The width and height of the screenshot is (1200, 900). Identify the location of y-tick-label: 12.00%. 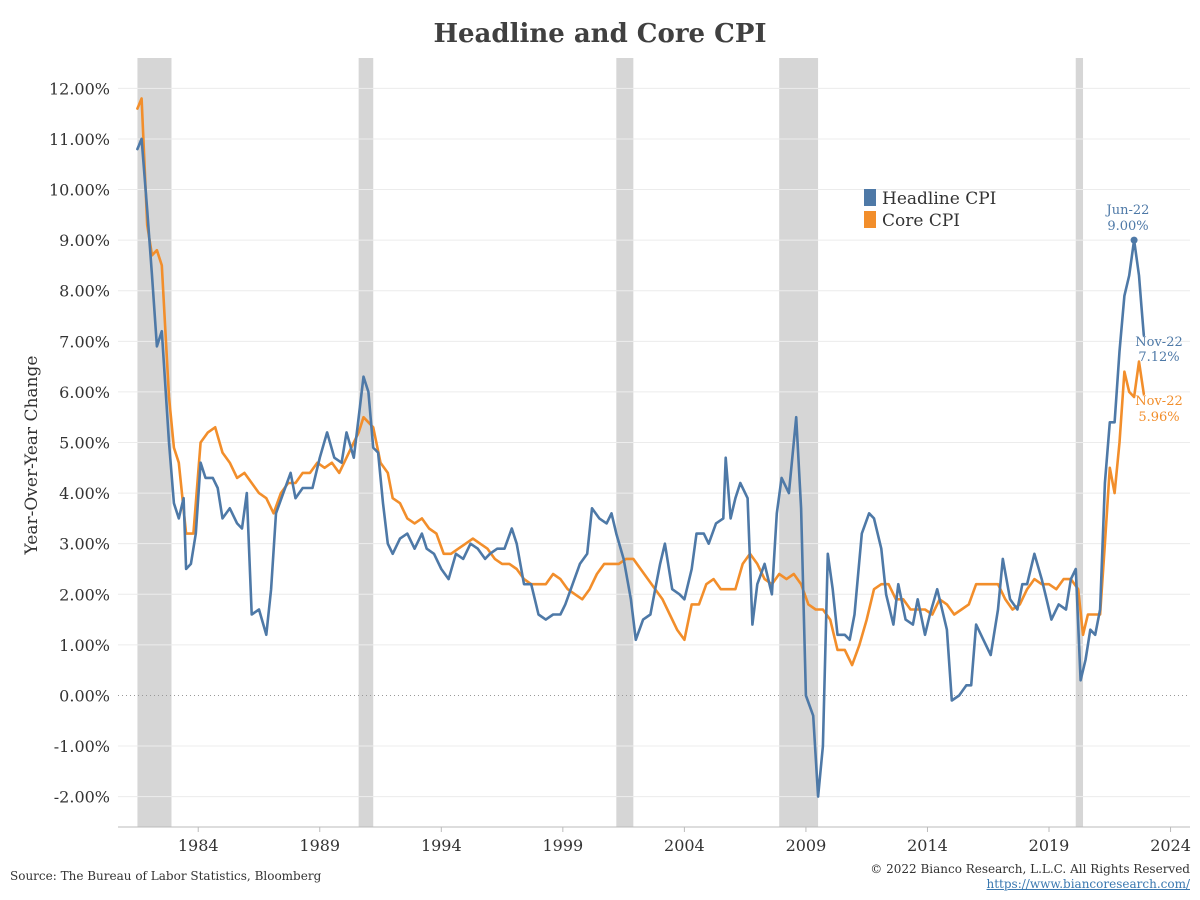
(79, 88).